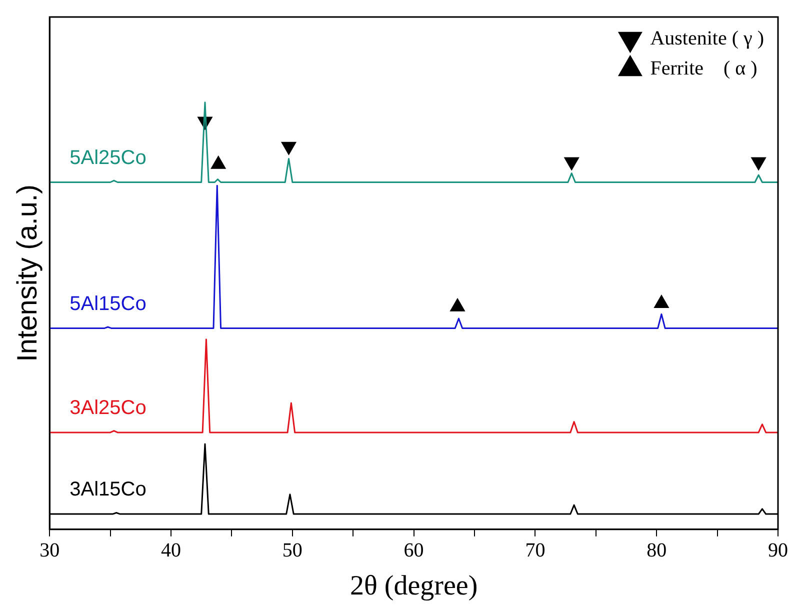 The width and height of the screenshot is (799, 616). I want to click on x-tick-label: 40, so click(171, 551).